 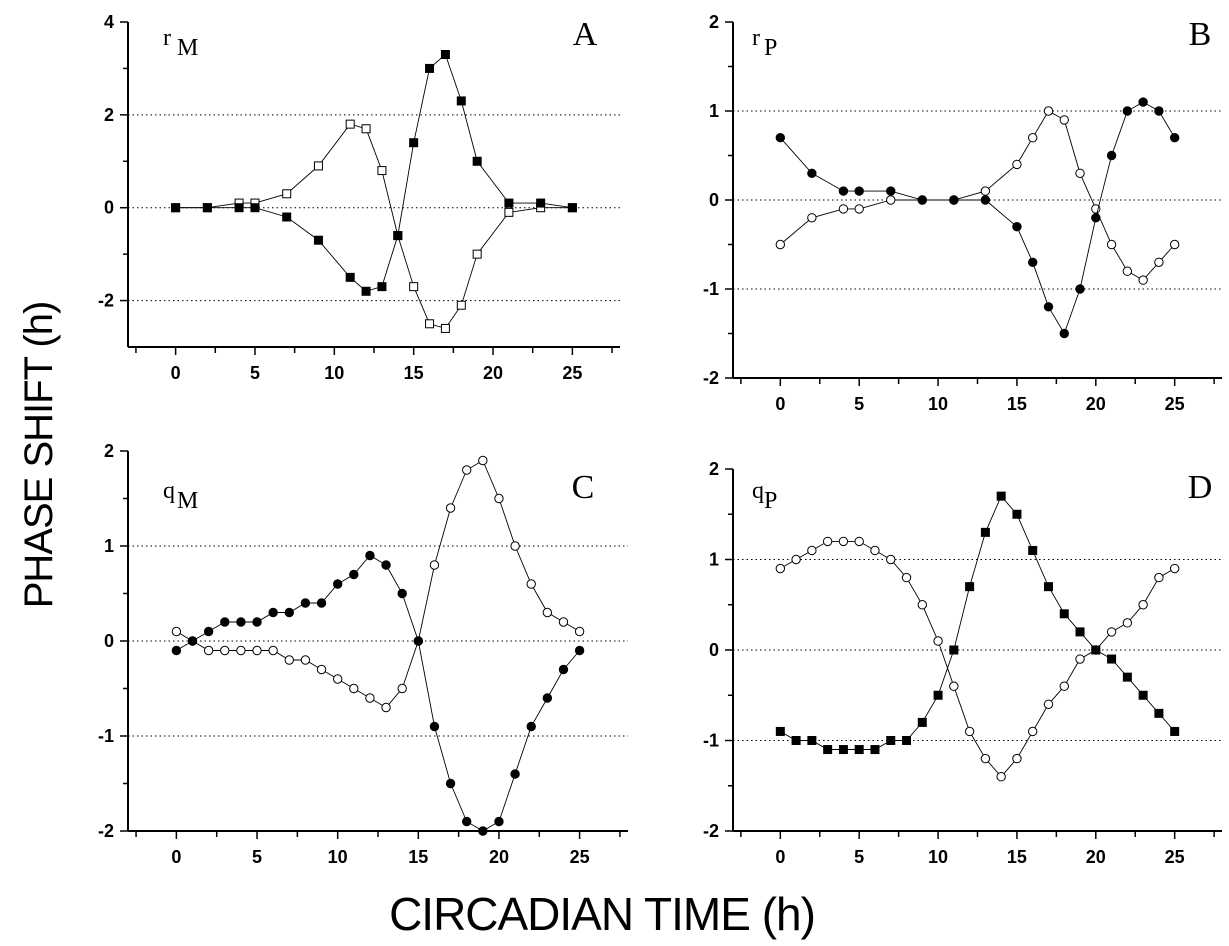 I want to click on x-tick-label: 5, so click(x=859, y=857).